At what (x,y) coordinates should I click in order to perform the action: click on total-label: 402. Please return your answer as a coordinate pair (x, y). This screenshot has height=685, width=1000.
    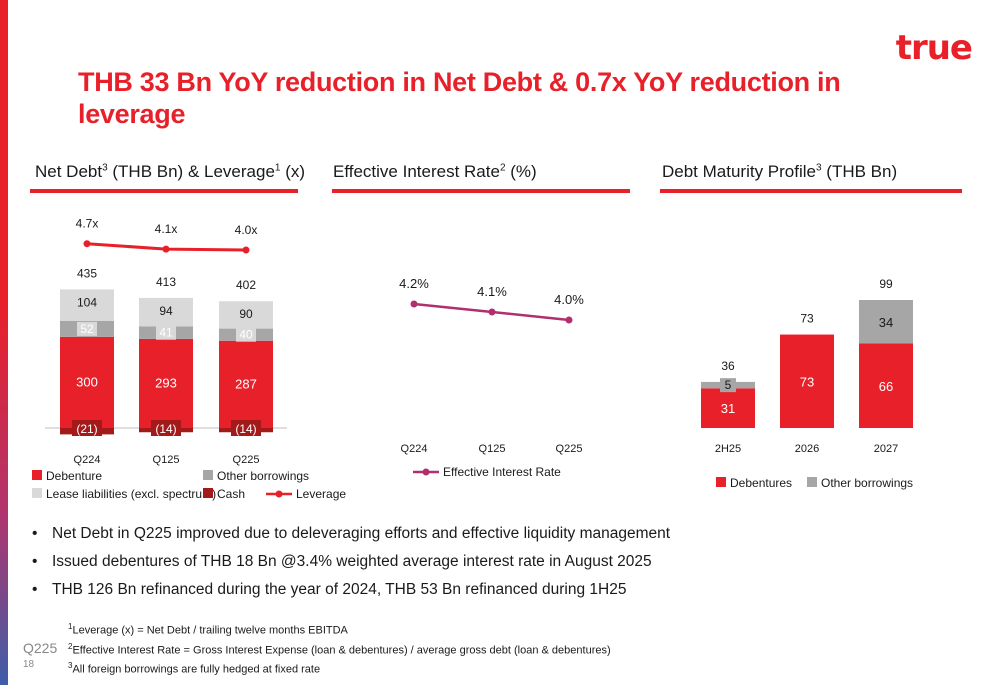
    Looking at the image, I should click on (246, 285).